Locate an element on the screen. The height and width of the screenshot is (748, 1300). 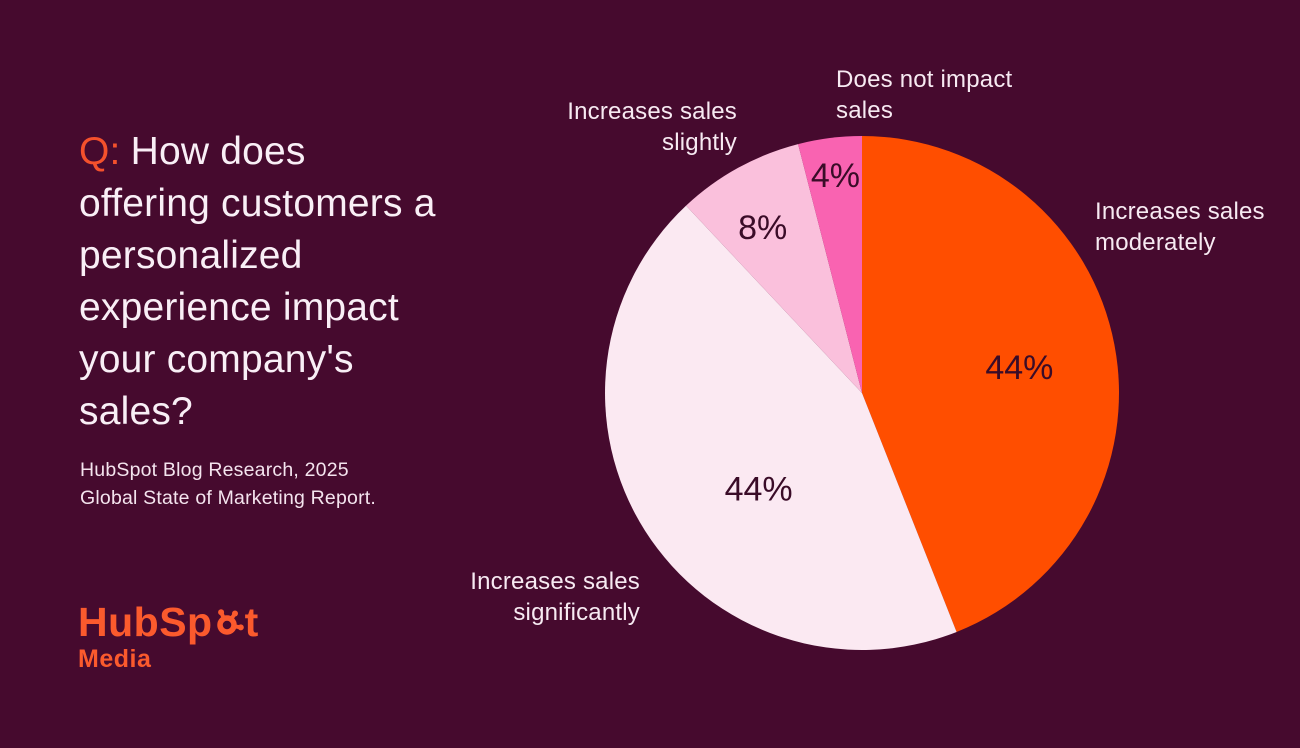
hubspot-sprocket-icon is located at coordinates (230, 622).